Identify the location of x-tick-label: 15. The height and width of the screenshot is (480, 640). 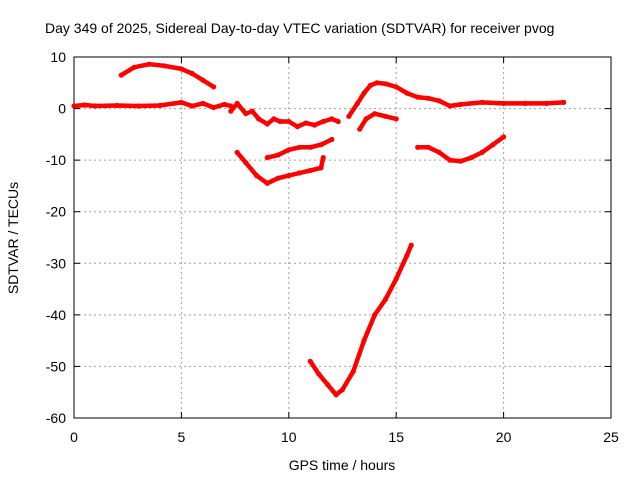
(396, 437).